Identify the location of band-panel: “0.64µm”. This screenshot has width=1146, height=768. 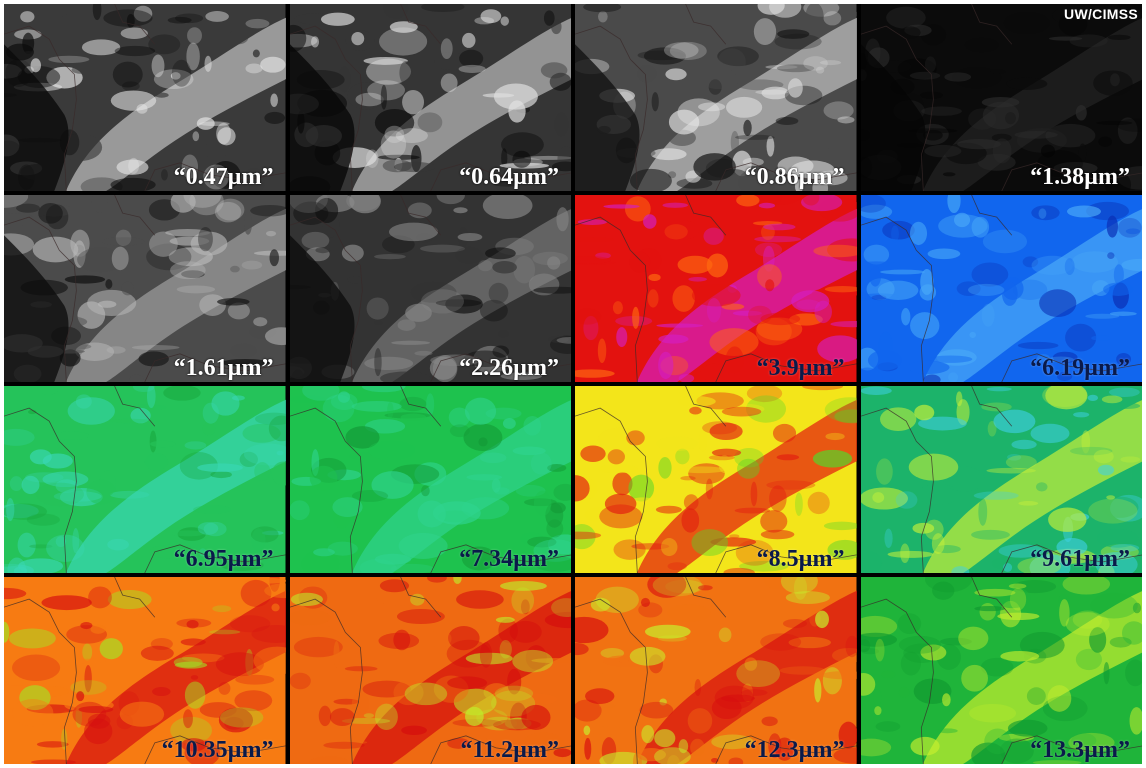
(430, 97).